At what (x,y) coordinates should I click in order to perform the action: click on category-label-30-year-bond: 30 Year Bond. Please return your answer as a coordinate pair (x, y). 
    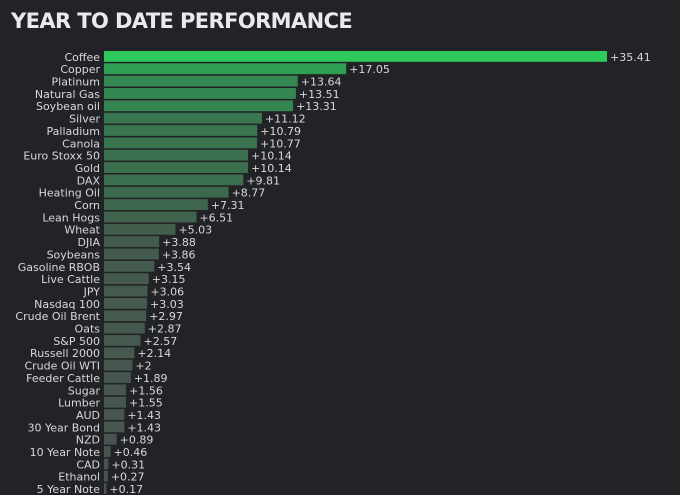
    Looking at the image, I should click on (63, 427).